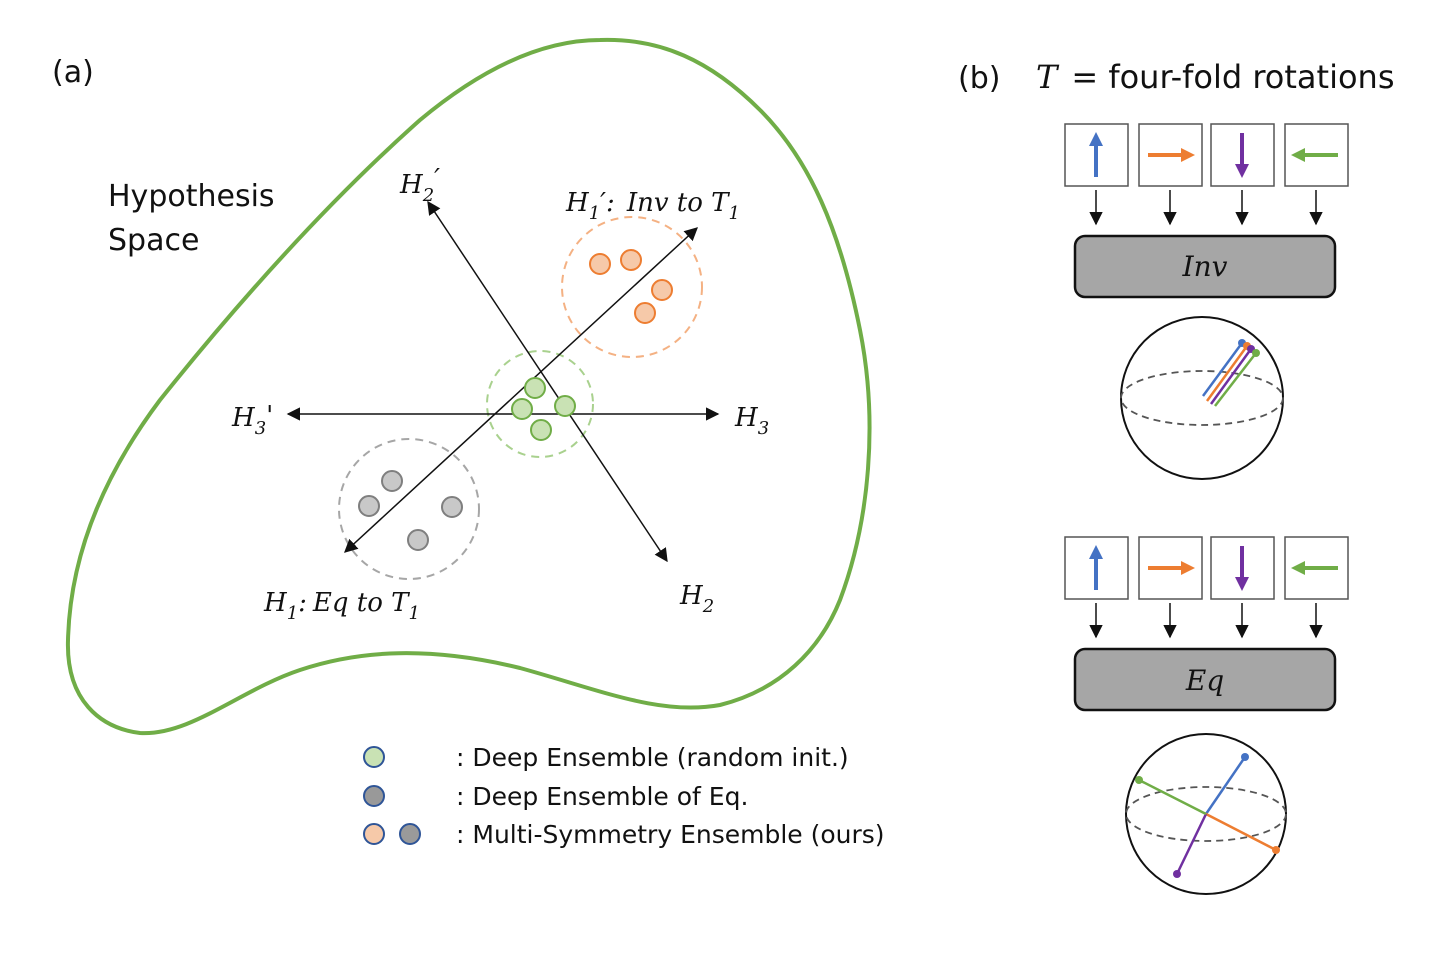 This screenshot has width=1448, height=956. What do you see at coordinates (191, 196) in the screenshot?
I see `hypothesis-space-title: Hypothesis` at bounding box center [191, 196].